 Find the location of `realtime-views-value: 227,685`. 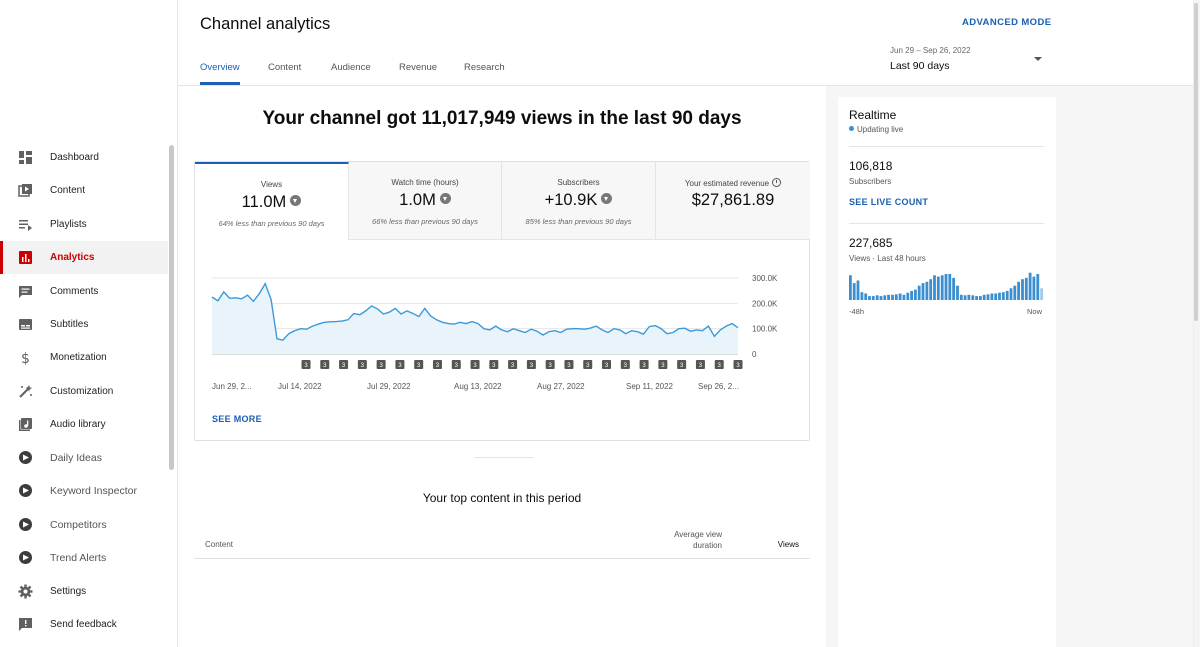

realtime-views-value: 227,685 is located at coordinates (871, 243).